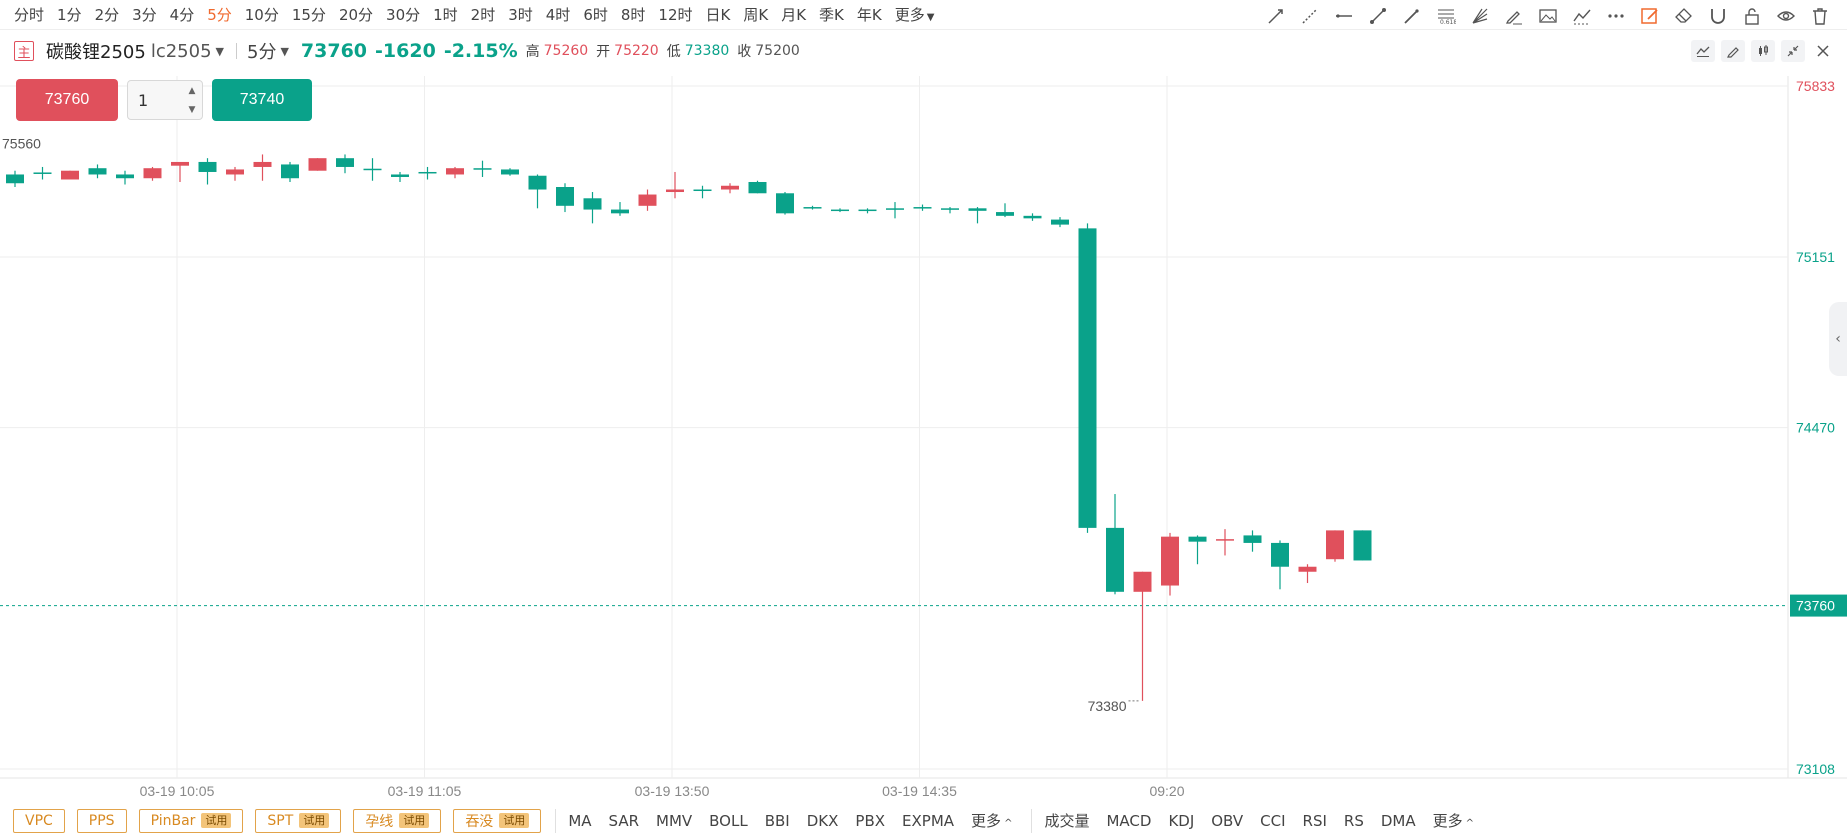 The height and width of the screenshot is (837, 1847). What do you see at coordinates (173, 820) in the screenshot?
I see `pattern-indicator-label: PinBar` at bounding box center [173, 820].